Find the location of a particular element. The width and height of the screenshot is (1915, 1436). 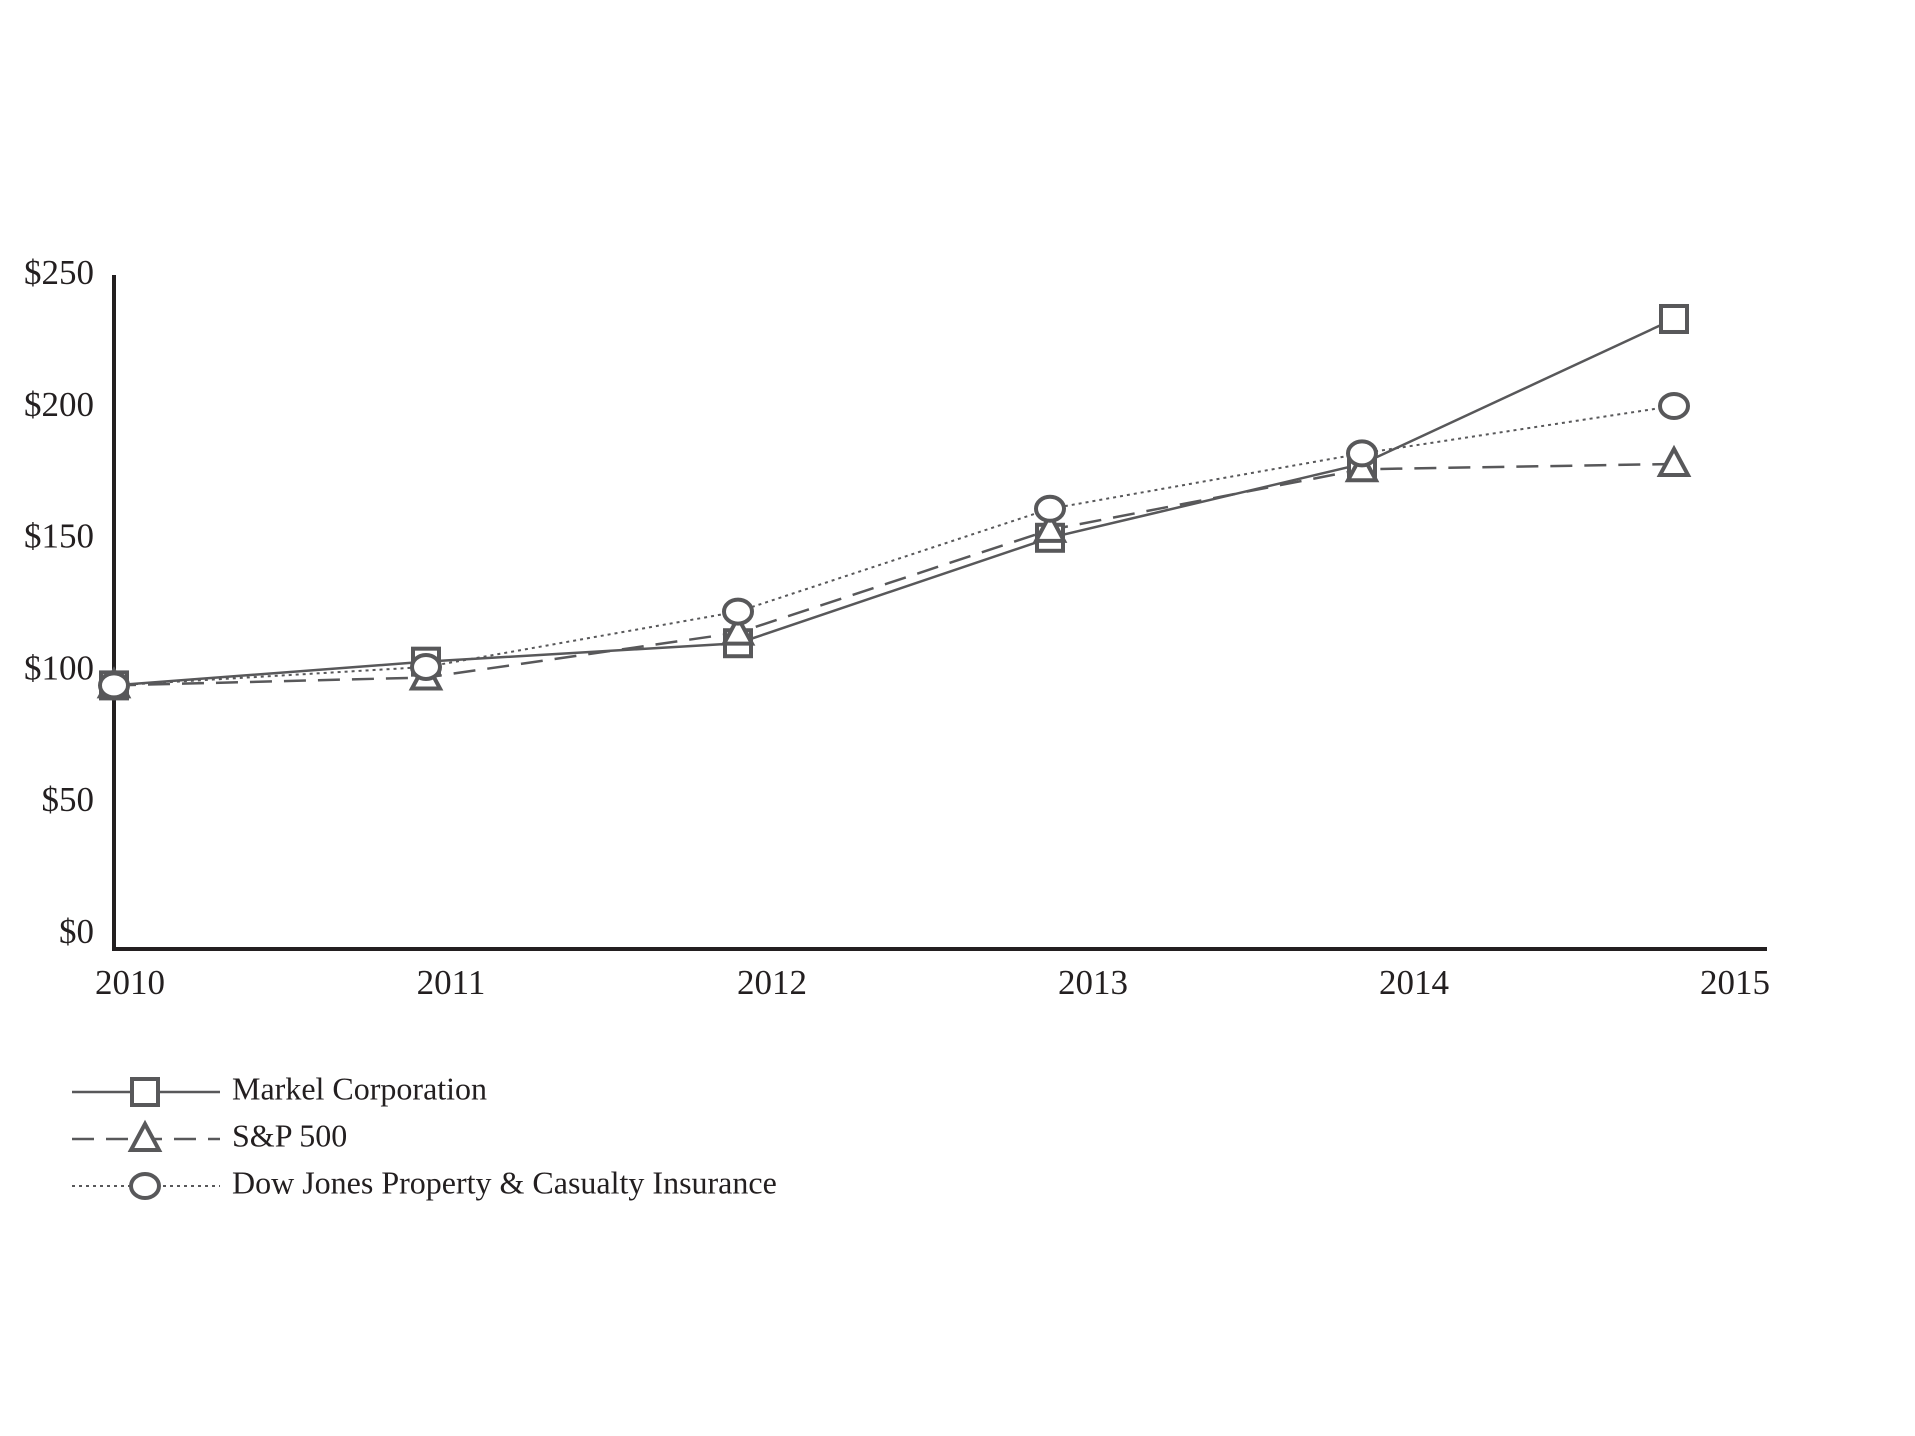

legend-label: S&P 500 is located at coordinates (289, 1135).